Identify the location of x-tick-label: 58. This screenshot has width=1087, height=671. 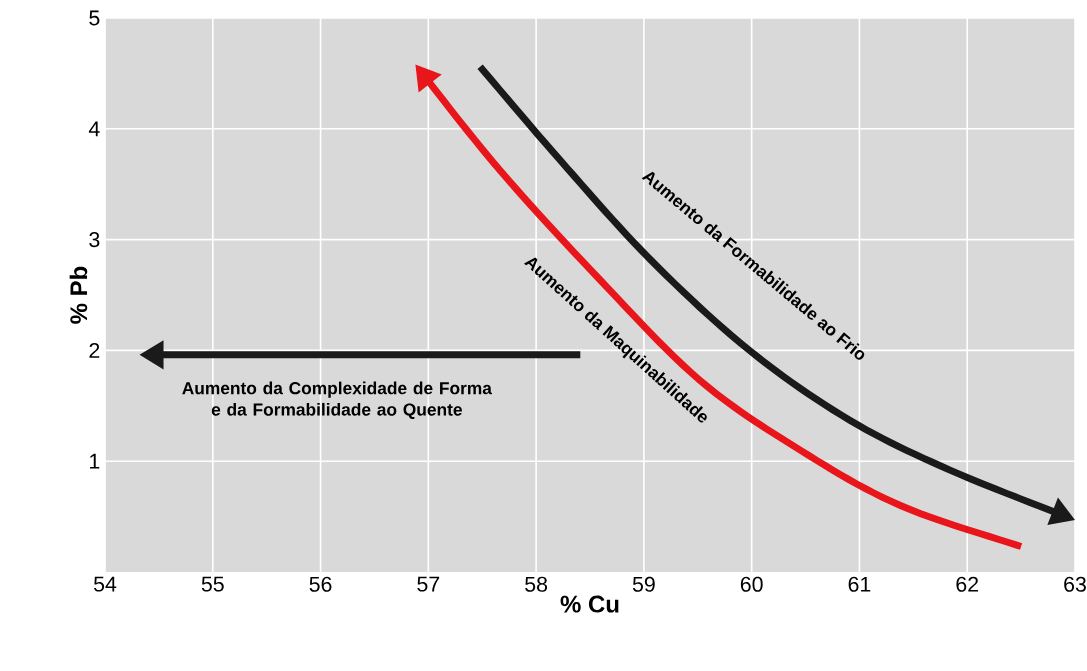
(536, 584).